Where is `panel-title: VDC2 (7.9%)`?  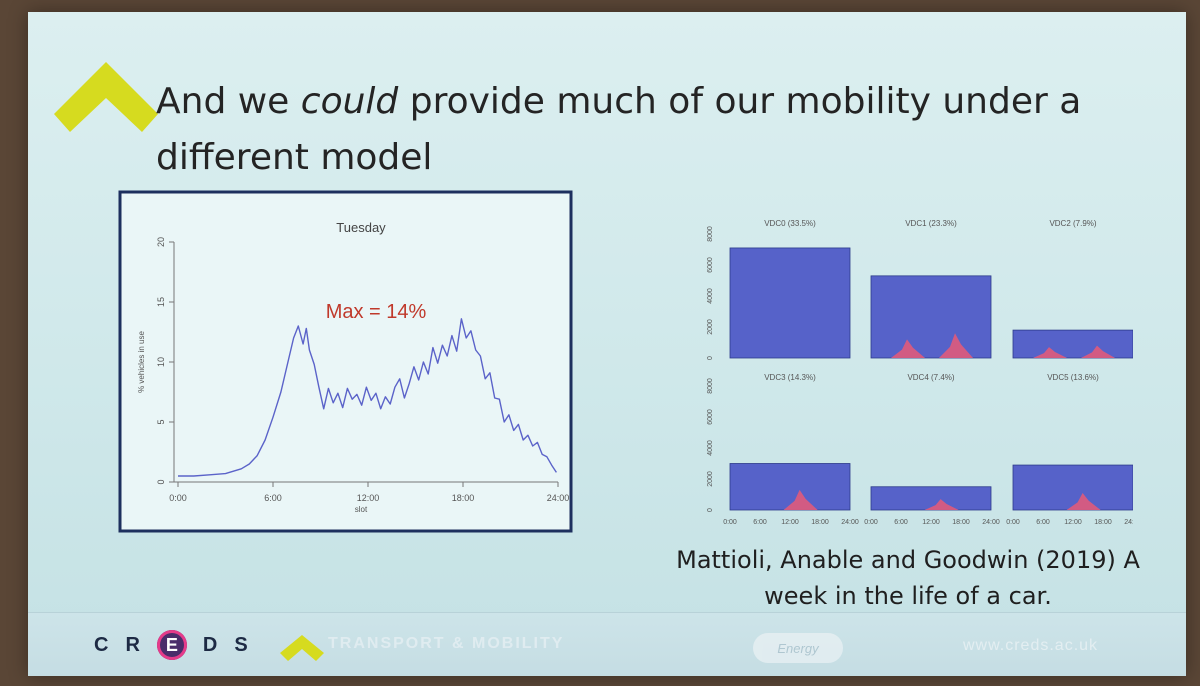
panel-title: VDC2 (7.9%) is located at coordinates (1072, 223).